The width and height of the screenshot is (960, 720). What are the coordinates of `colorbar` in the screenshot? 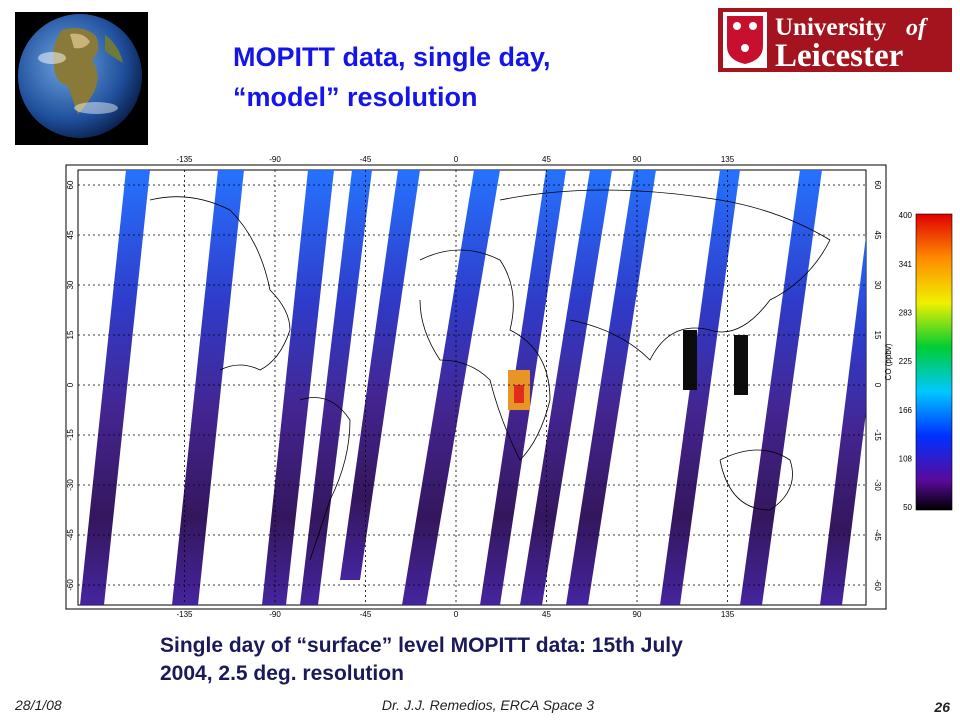 It's located at (934, 362).